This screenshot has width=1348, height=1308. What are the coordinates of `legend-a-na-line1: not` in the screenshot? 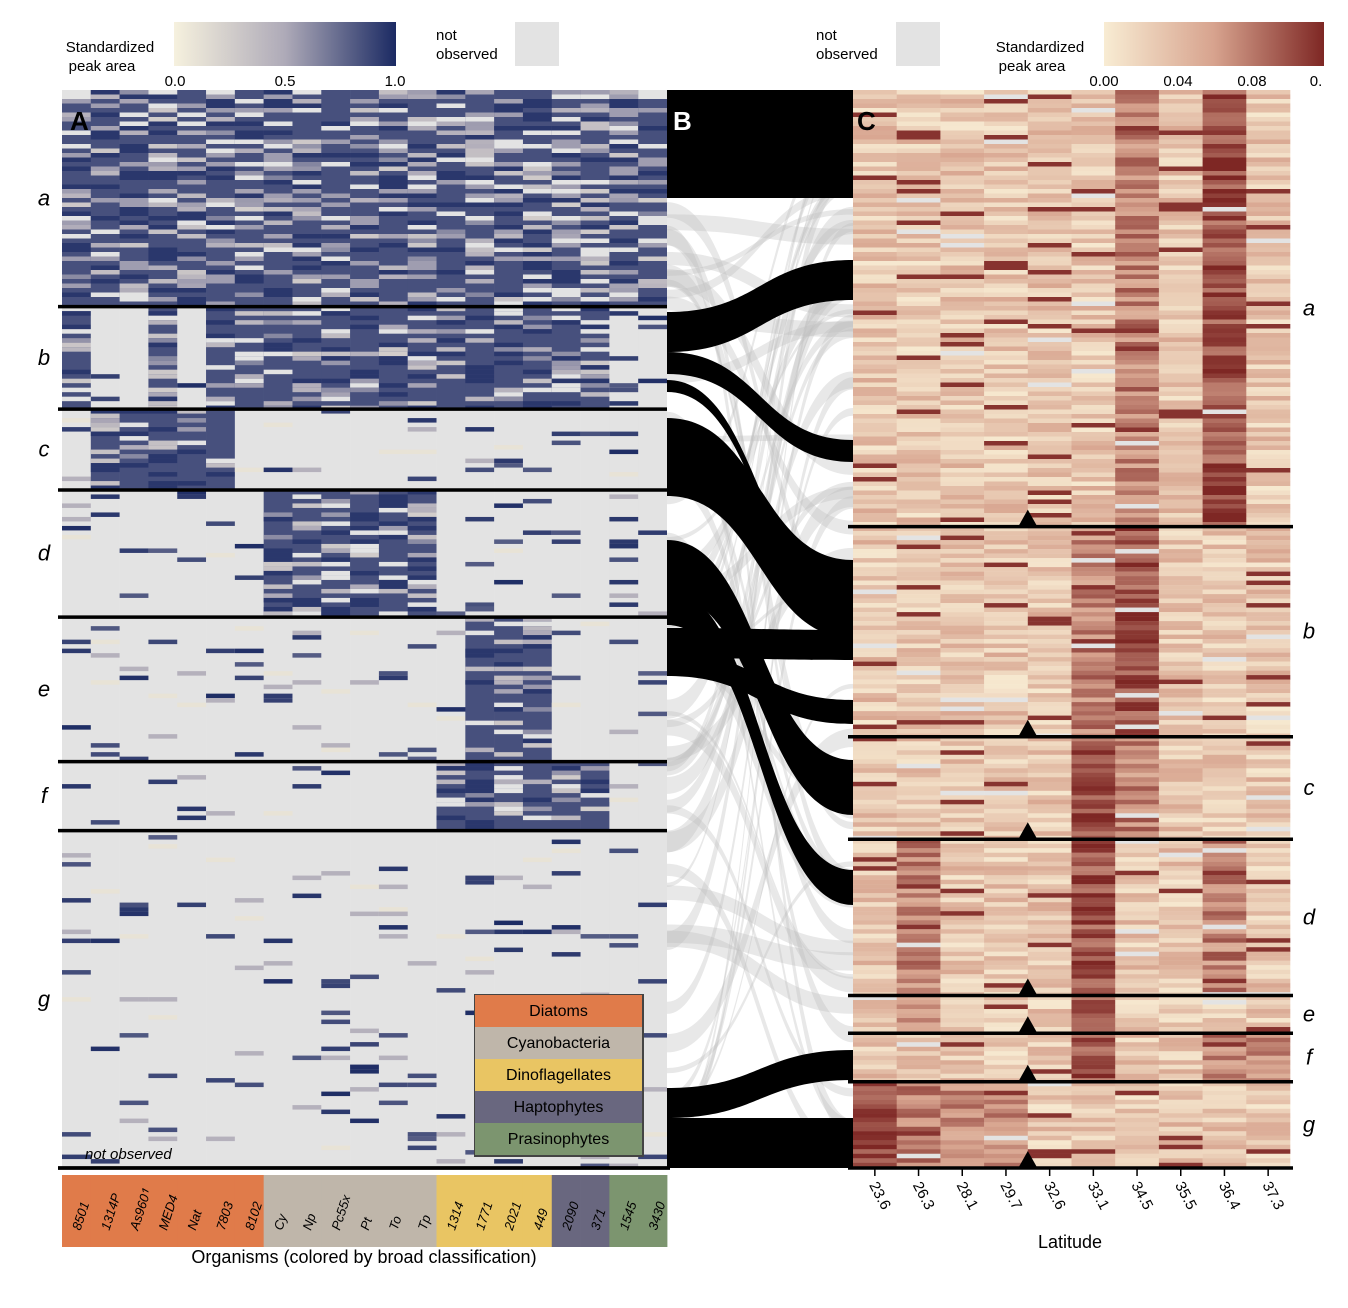 It's located at (447, 35).